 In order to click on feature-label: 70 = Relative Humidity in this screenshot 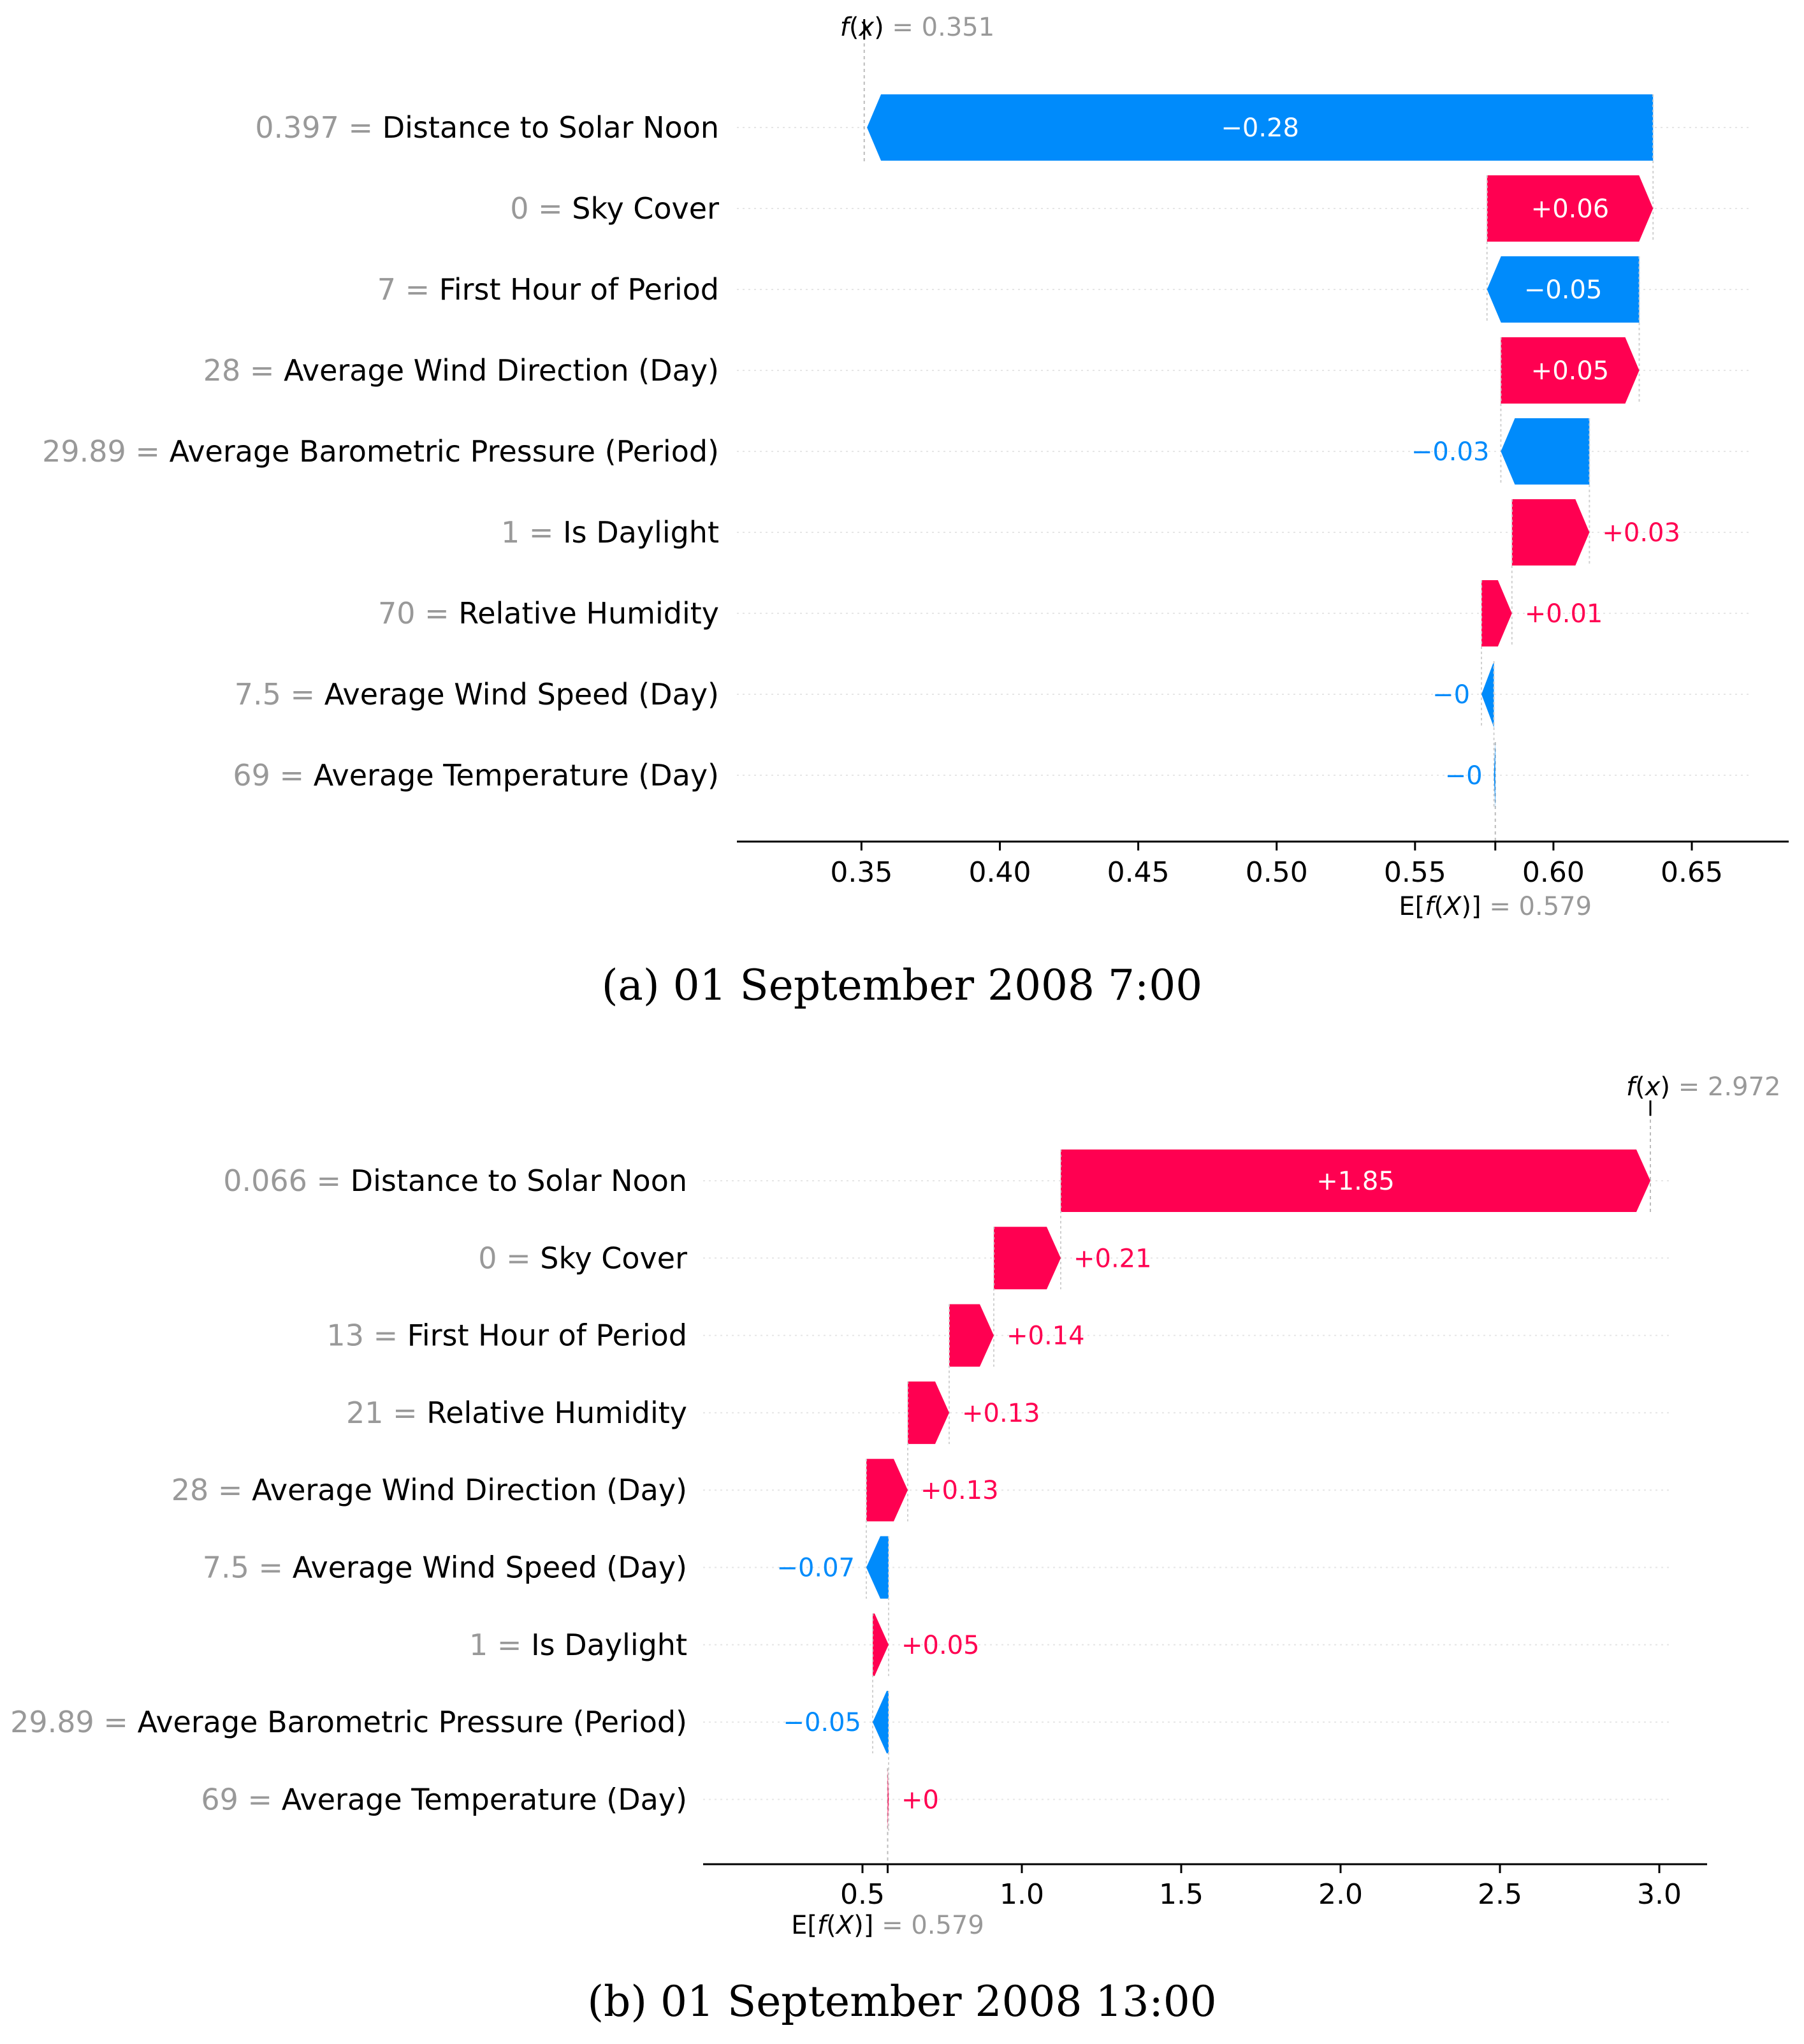, I will do `click(548, 614)`.